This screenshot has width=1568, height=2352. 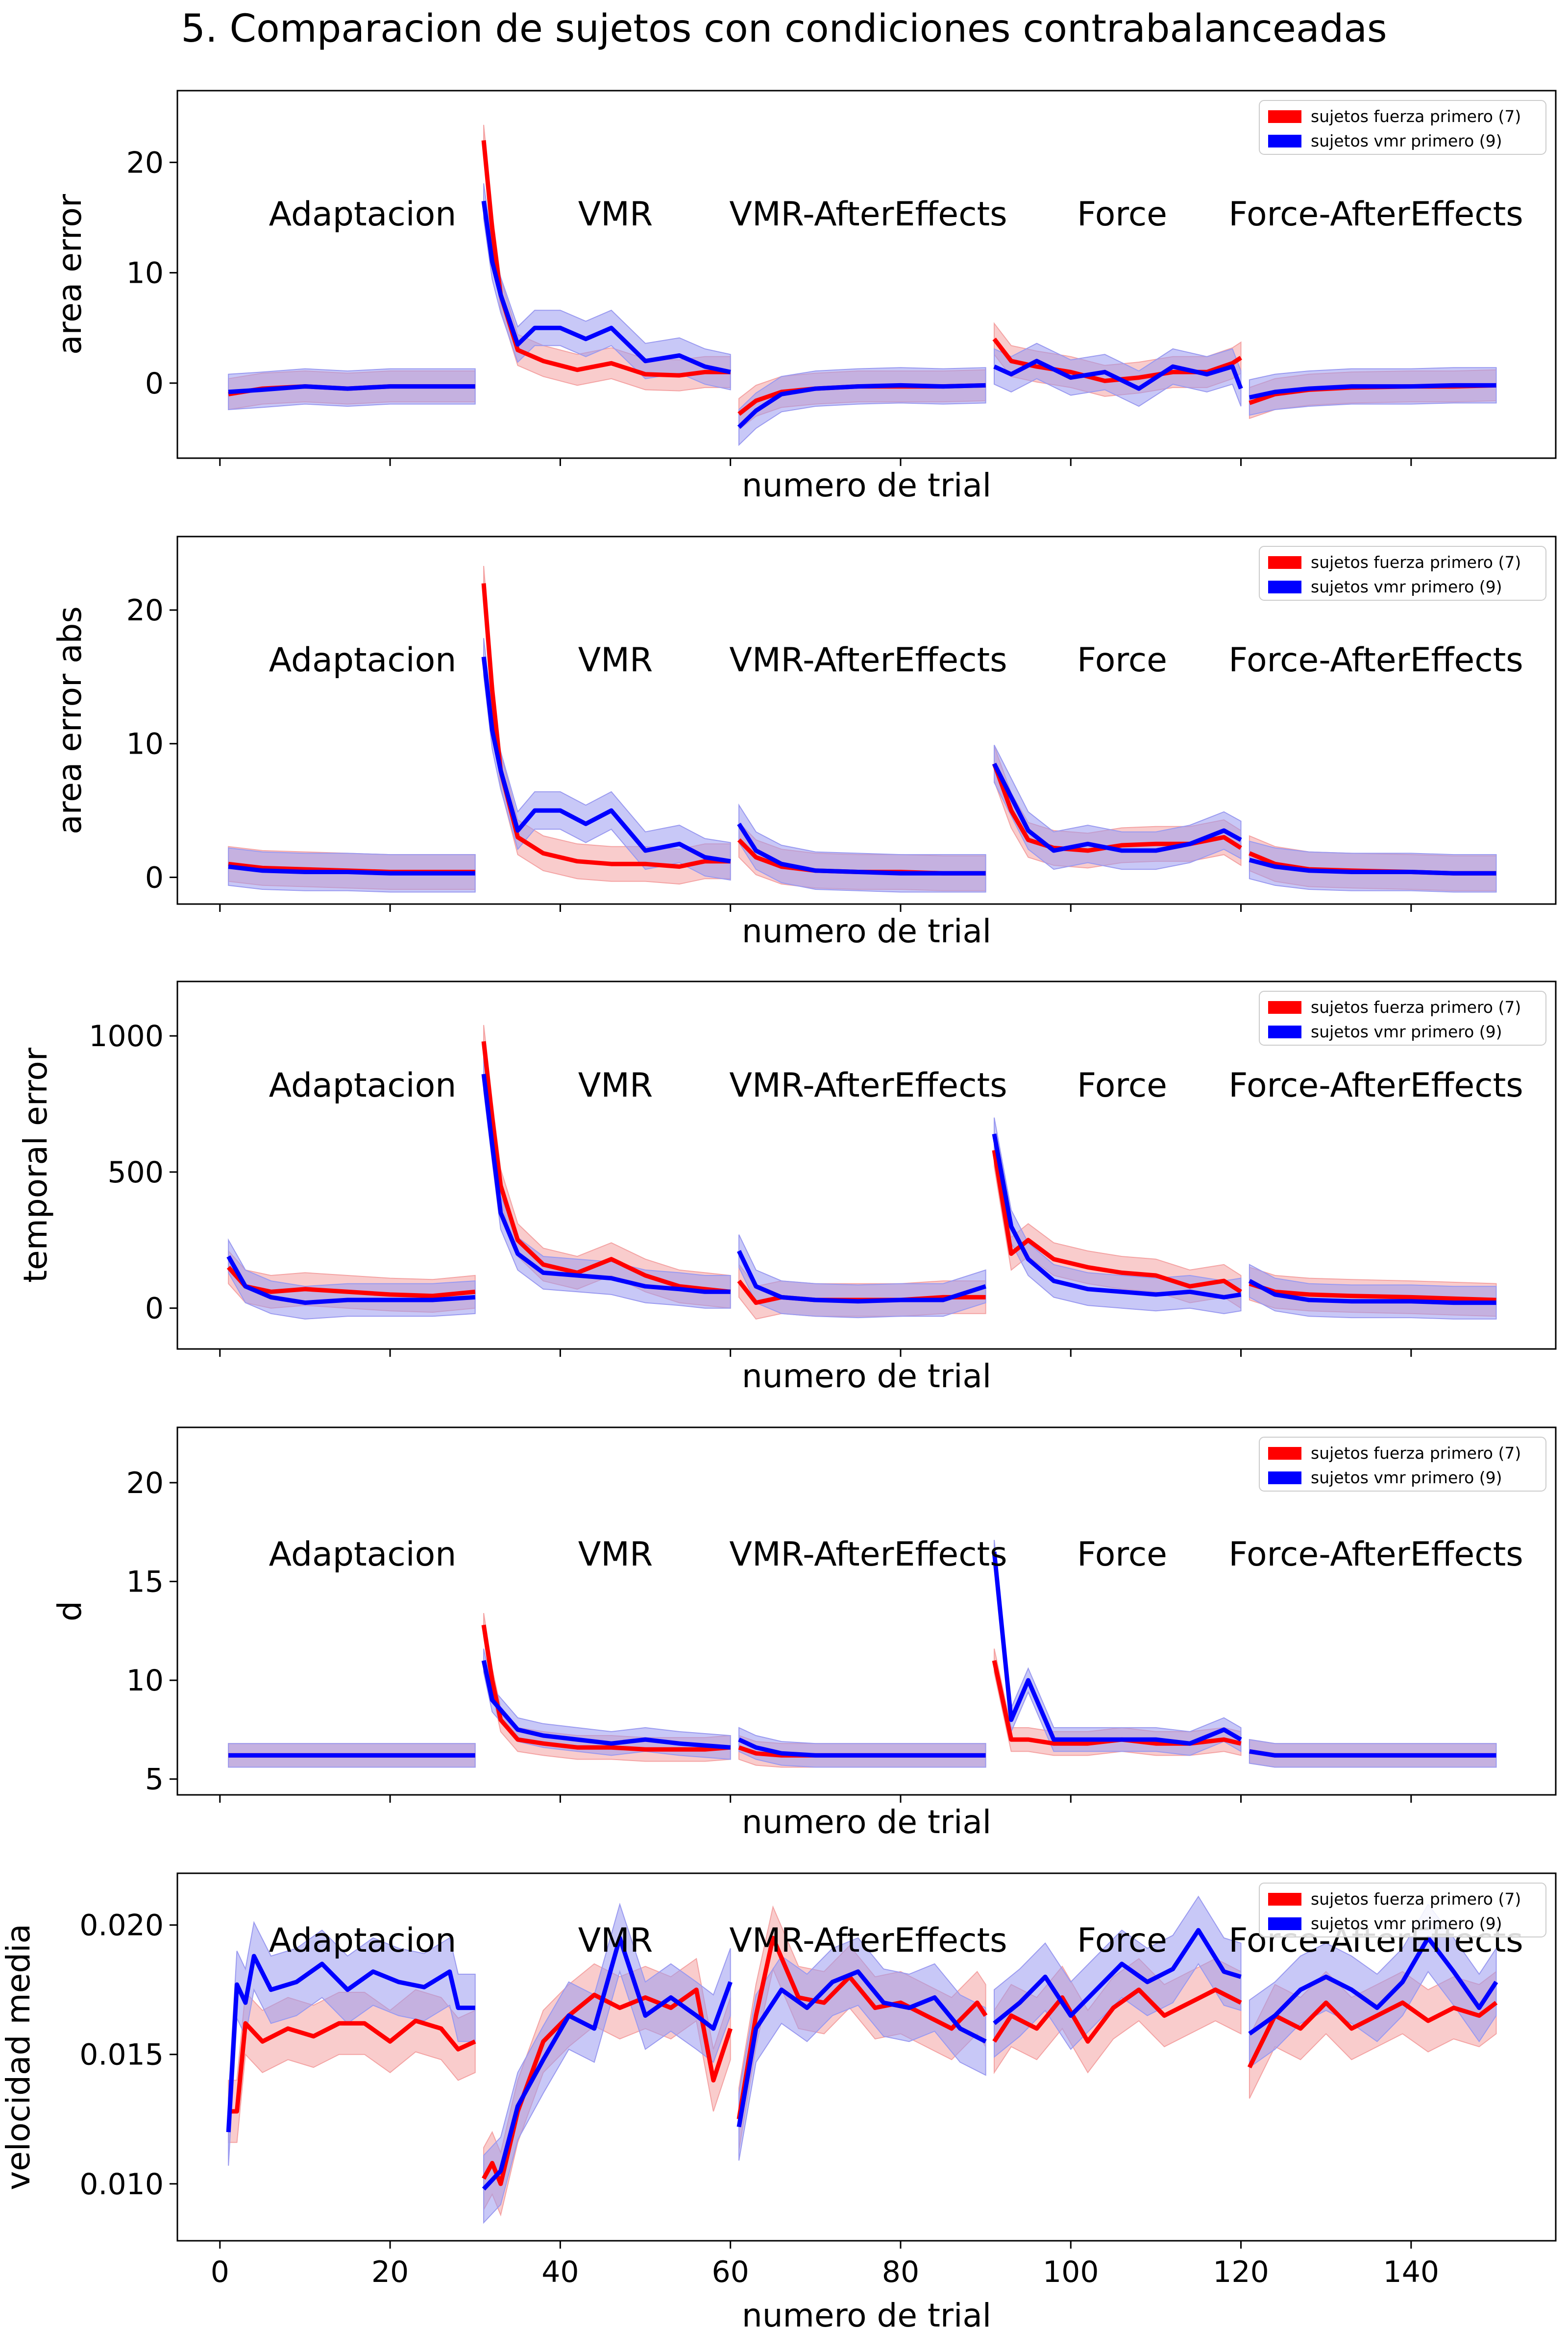 What do you see at coordinates (70, 1611) in the screenshot?
I see `y-axis-label: d` at bounding box center [70, 1611].